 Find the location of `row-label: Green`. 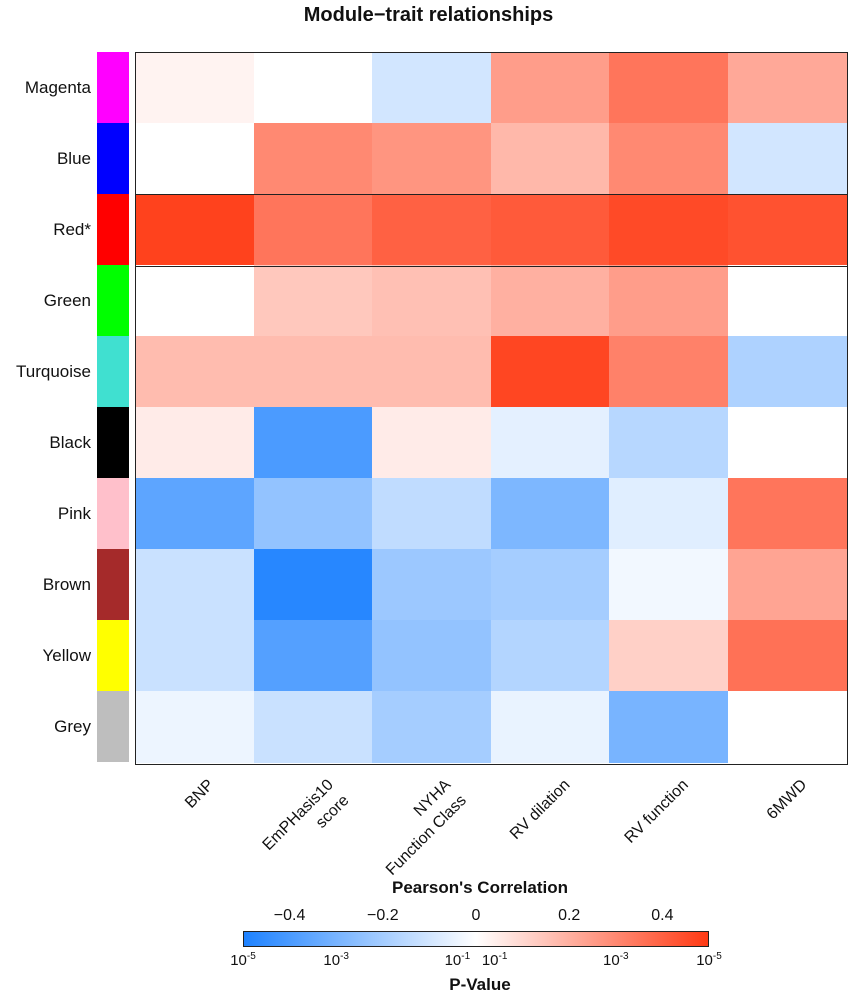

row-label: Green is located at coordinates (67, 300).